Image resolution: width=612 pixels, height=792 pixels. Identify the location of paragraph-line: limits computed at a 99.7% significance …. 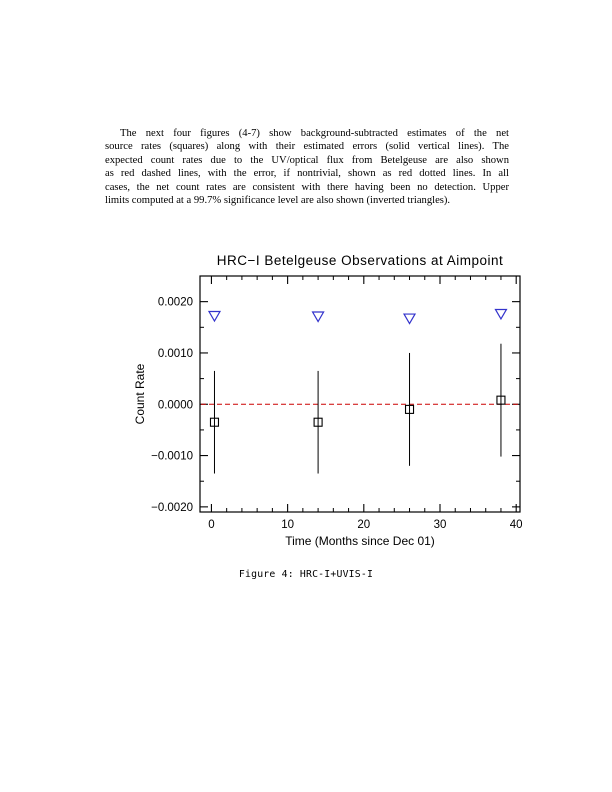
(278, 201).